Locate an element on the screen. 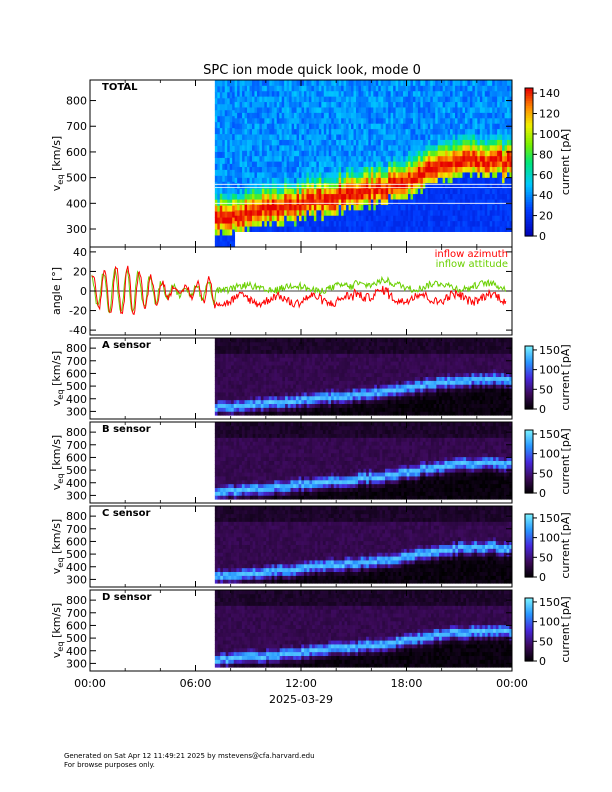 The height and width of the screenshot is (792, 612). total-colorbar-tick-label: 20 is located at coordinates (546, 216).